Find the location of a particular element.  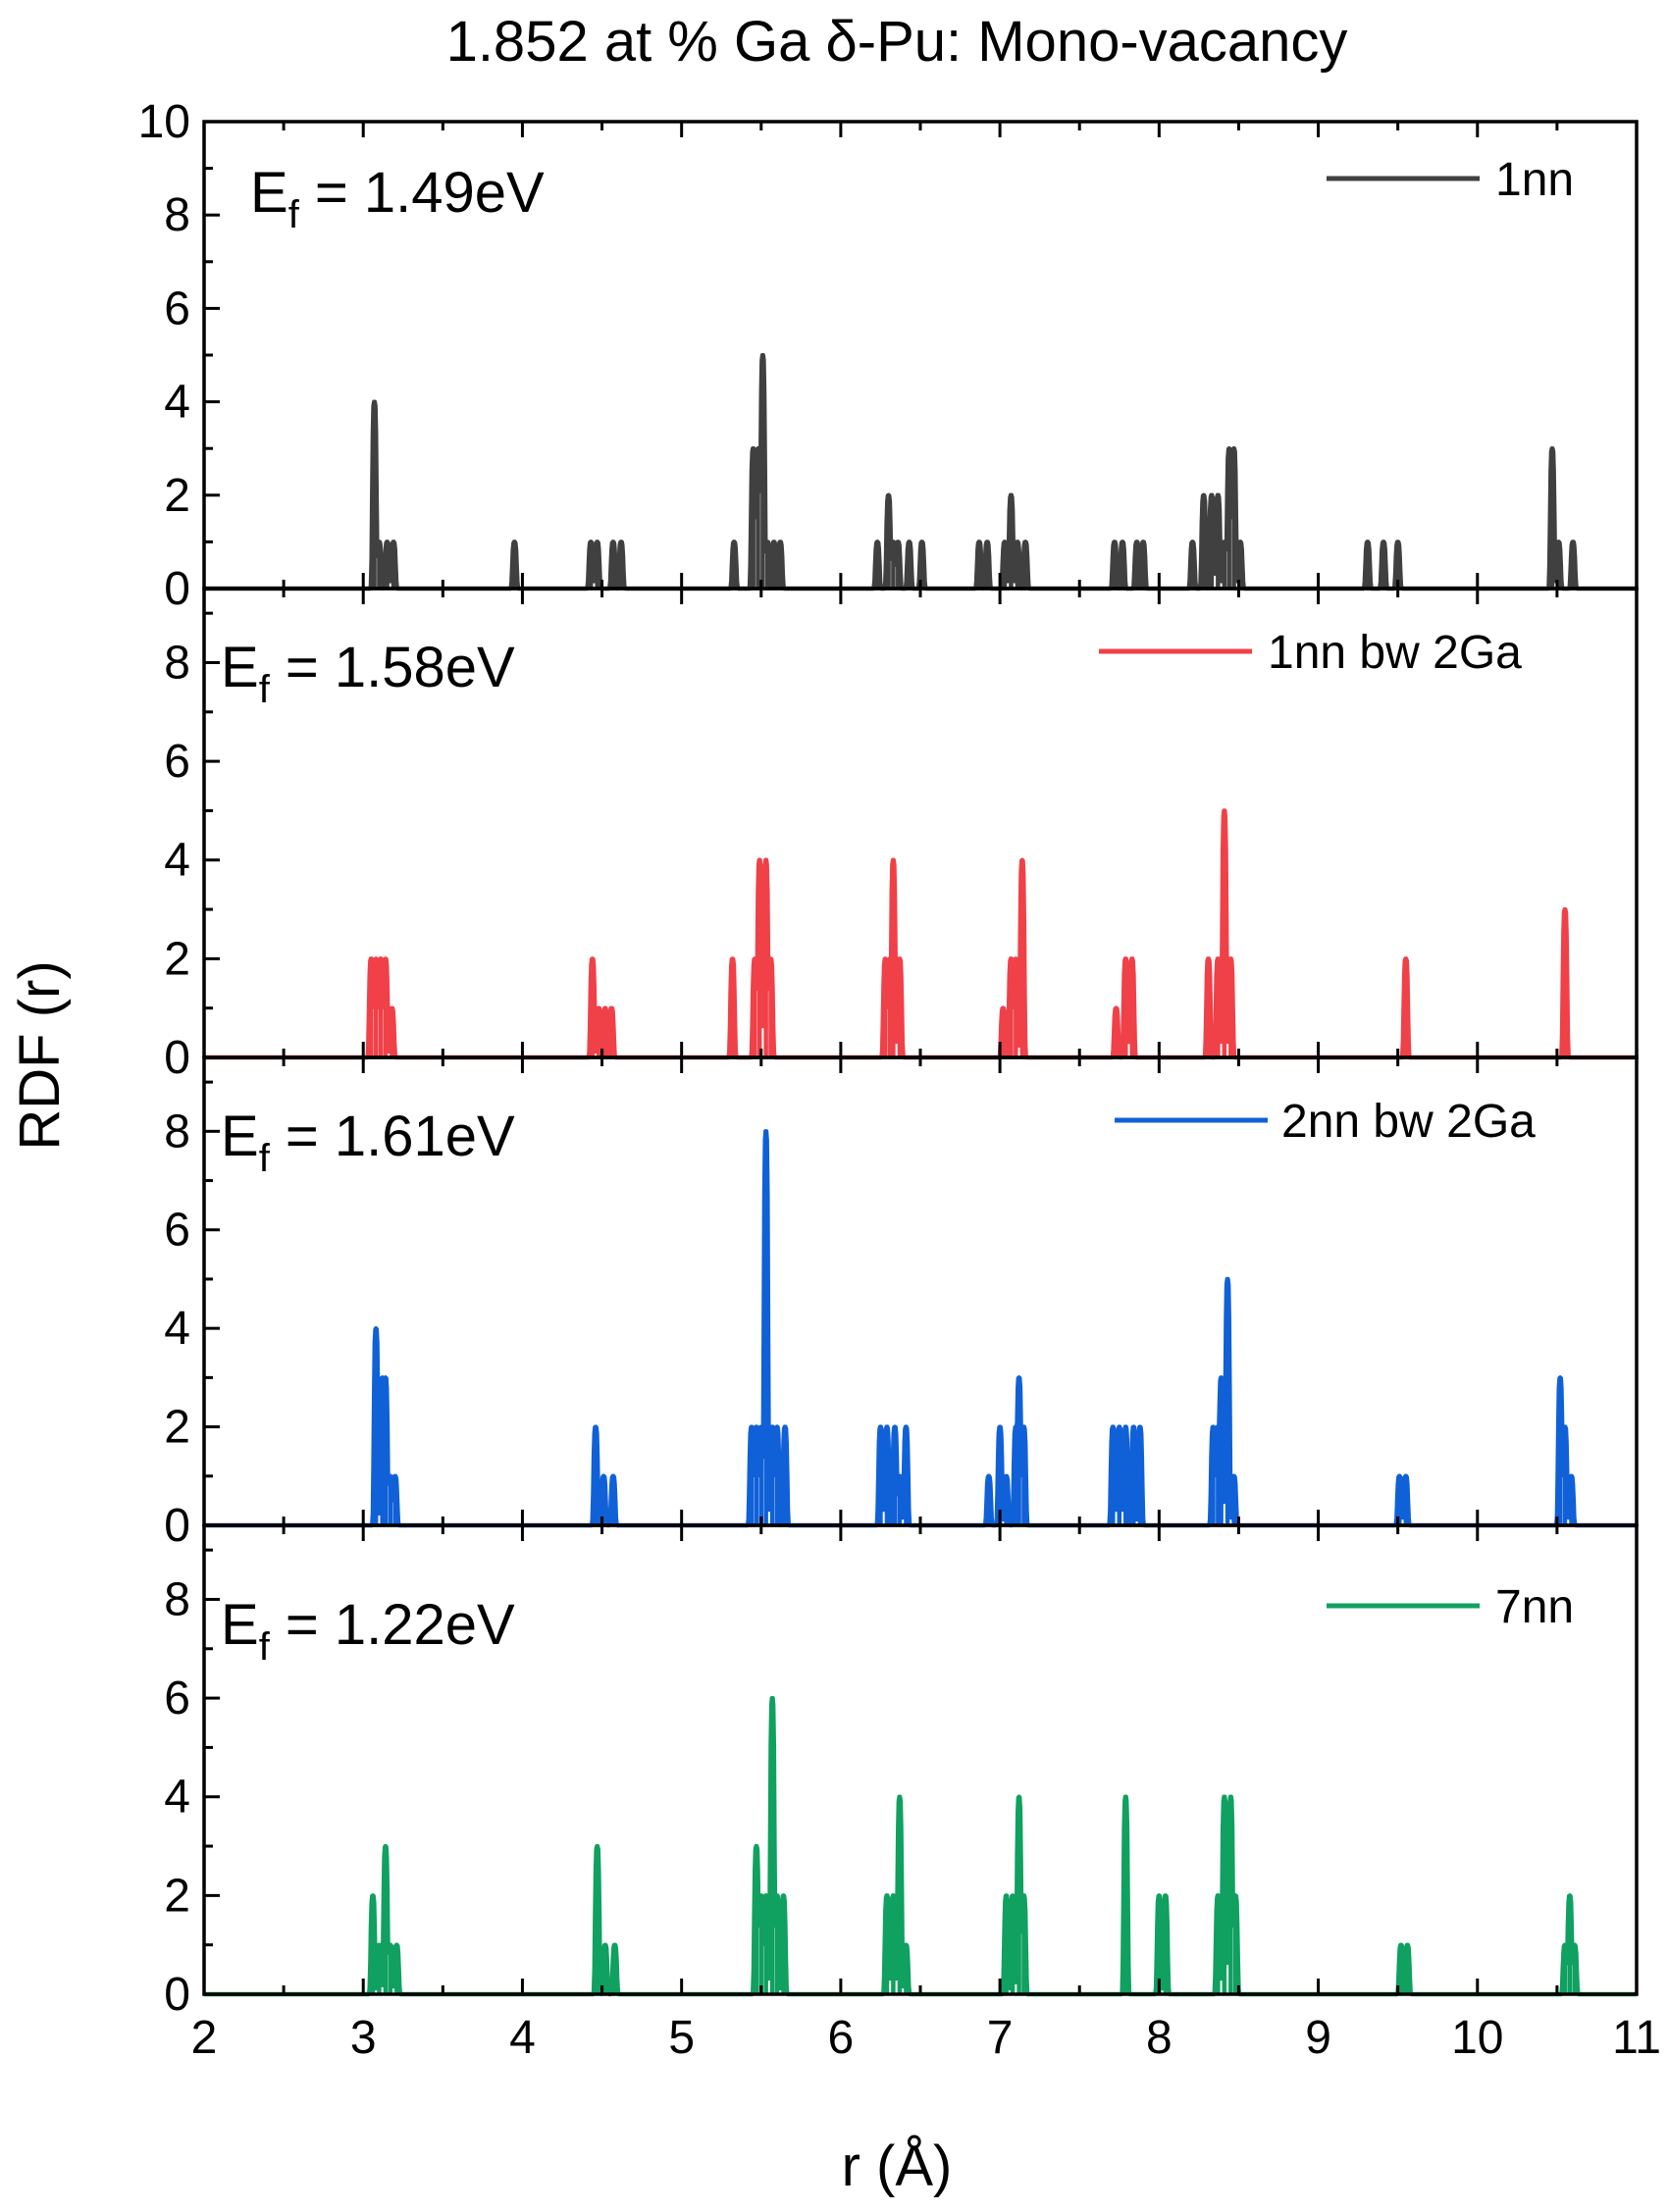

legend-label: 7nn is located at coordinates (1535, 1607).